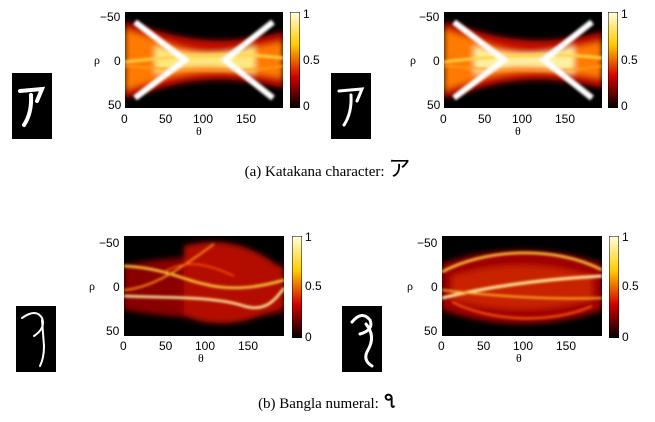  What do you see at coordinates (523, 346) in the screenshot?
I see `x-tick-b-right-100: 100` at bounding box center [523, 346].